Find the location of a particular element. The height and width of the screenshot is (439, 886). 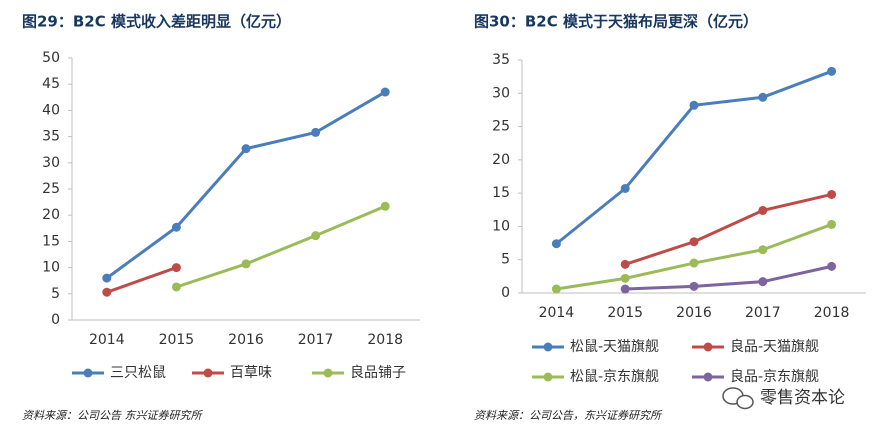

chart-title: 图30：B2C 模式于天猫布局更深（亿元） is located at coordinates (616, 22).